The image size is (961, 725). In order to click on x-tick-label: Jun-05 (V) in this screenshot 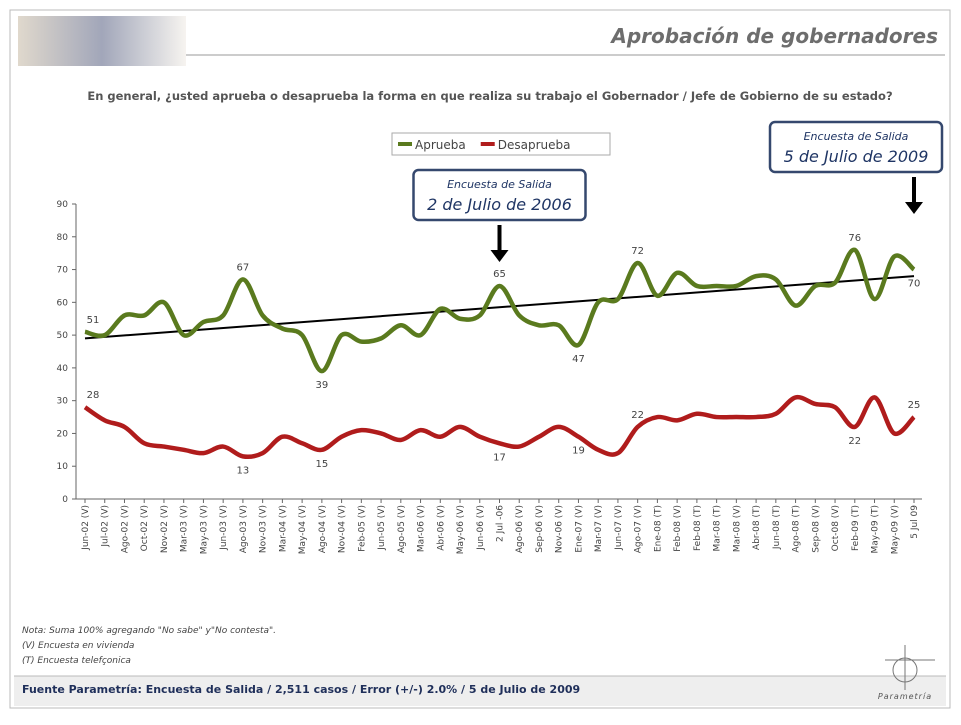, I will do `click(382, 528)`.